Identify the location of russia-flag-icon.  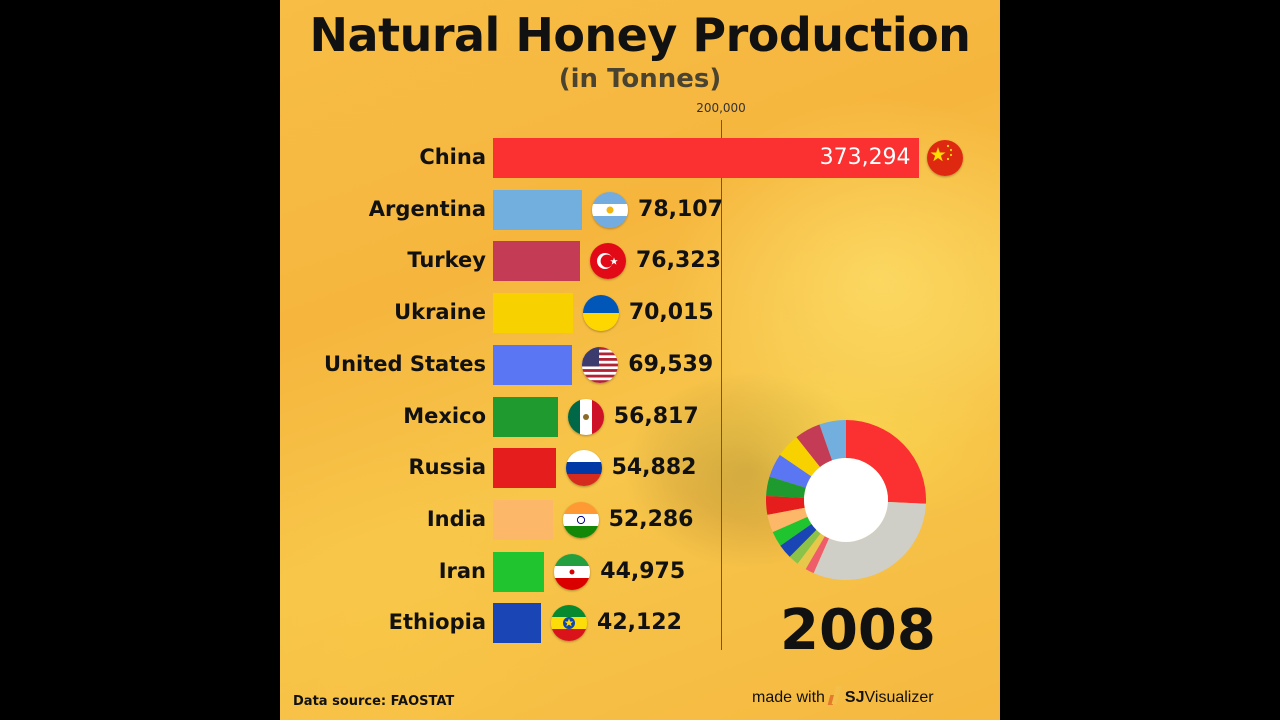
(583, 468).